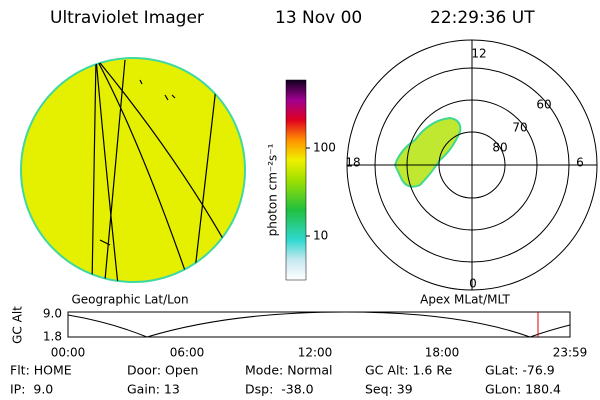 This screenshot has width=600, height=400. I want to click on info-field: Door: Open, so click(162, 370).